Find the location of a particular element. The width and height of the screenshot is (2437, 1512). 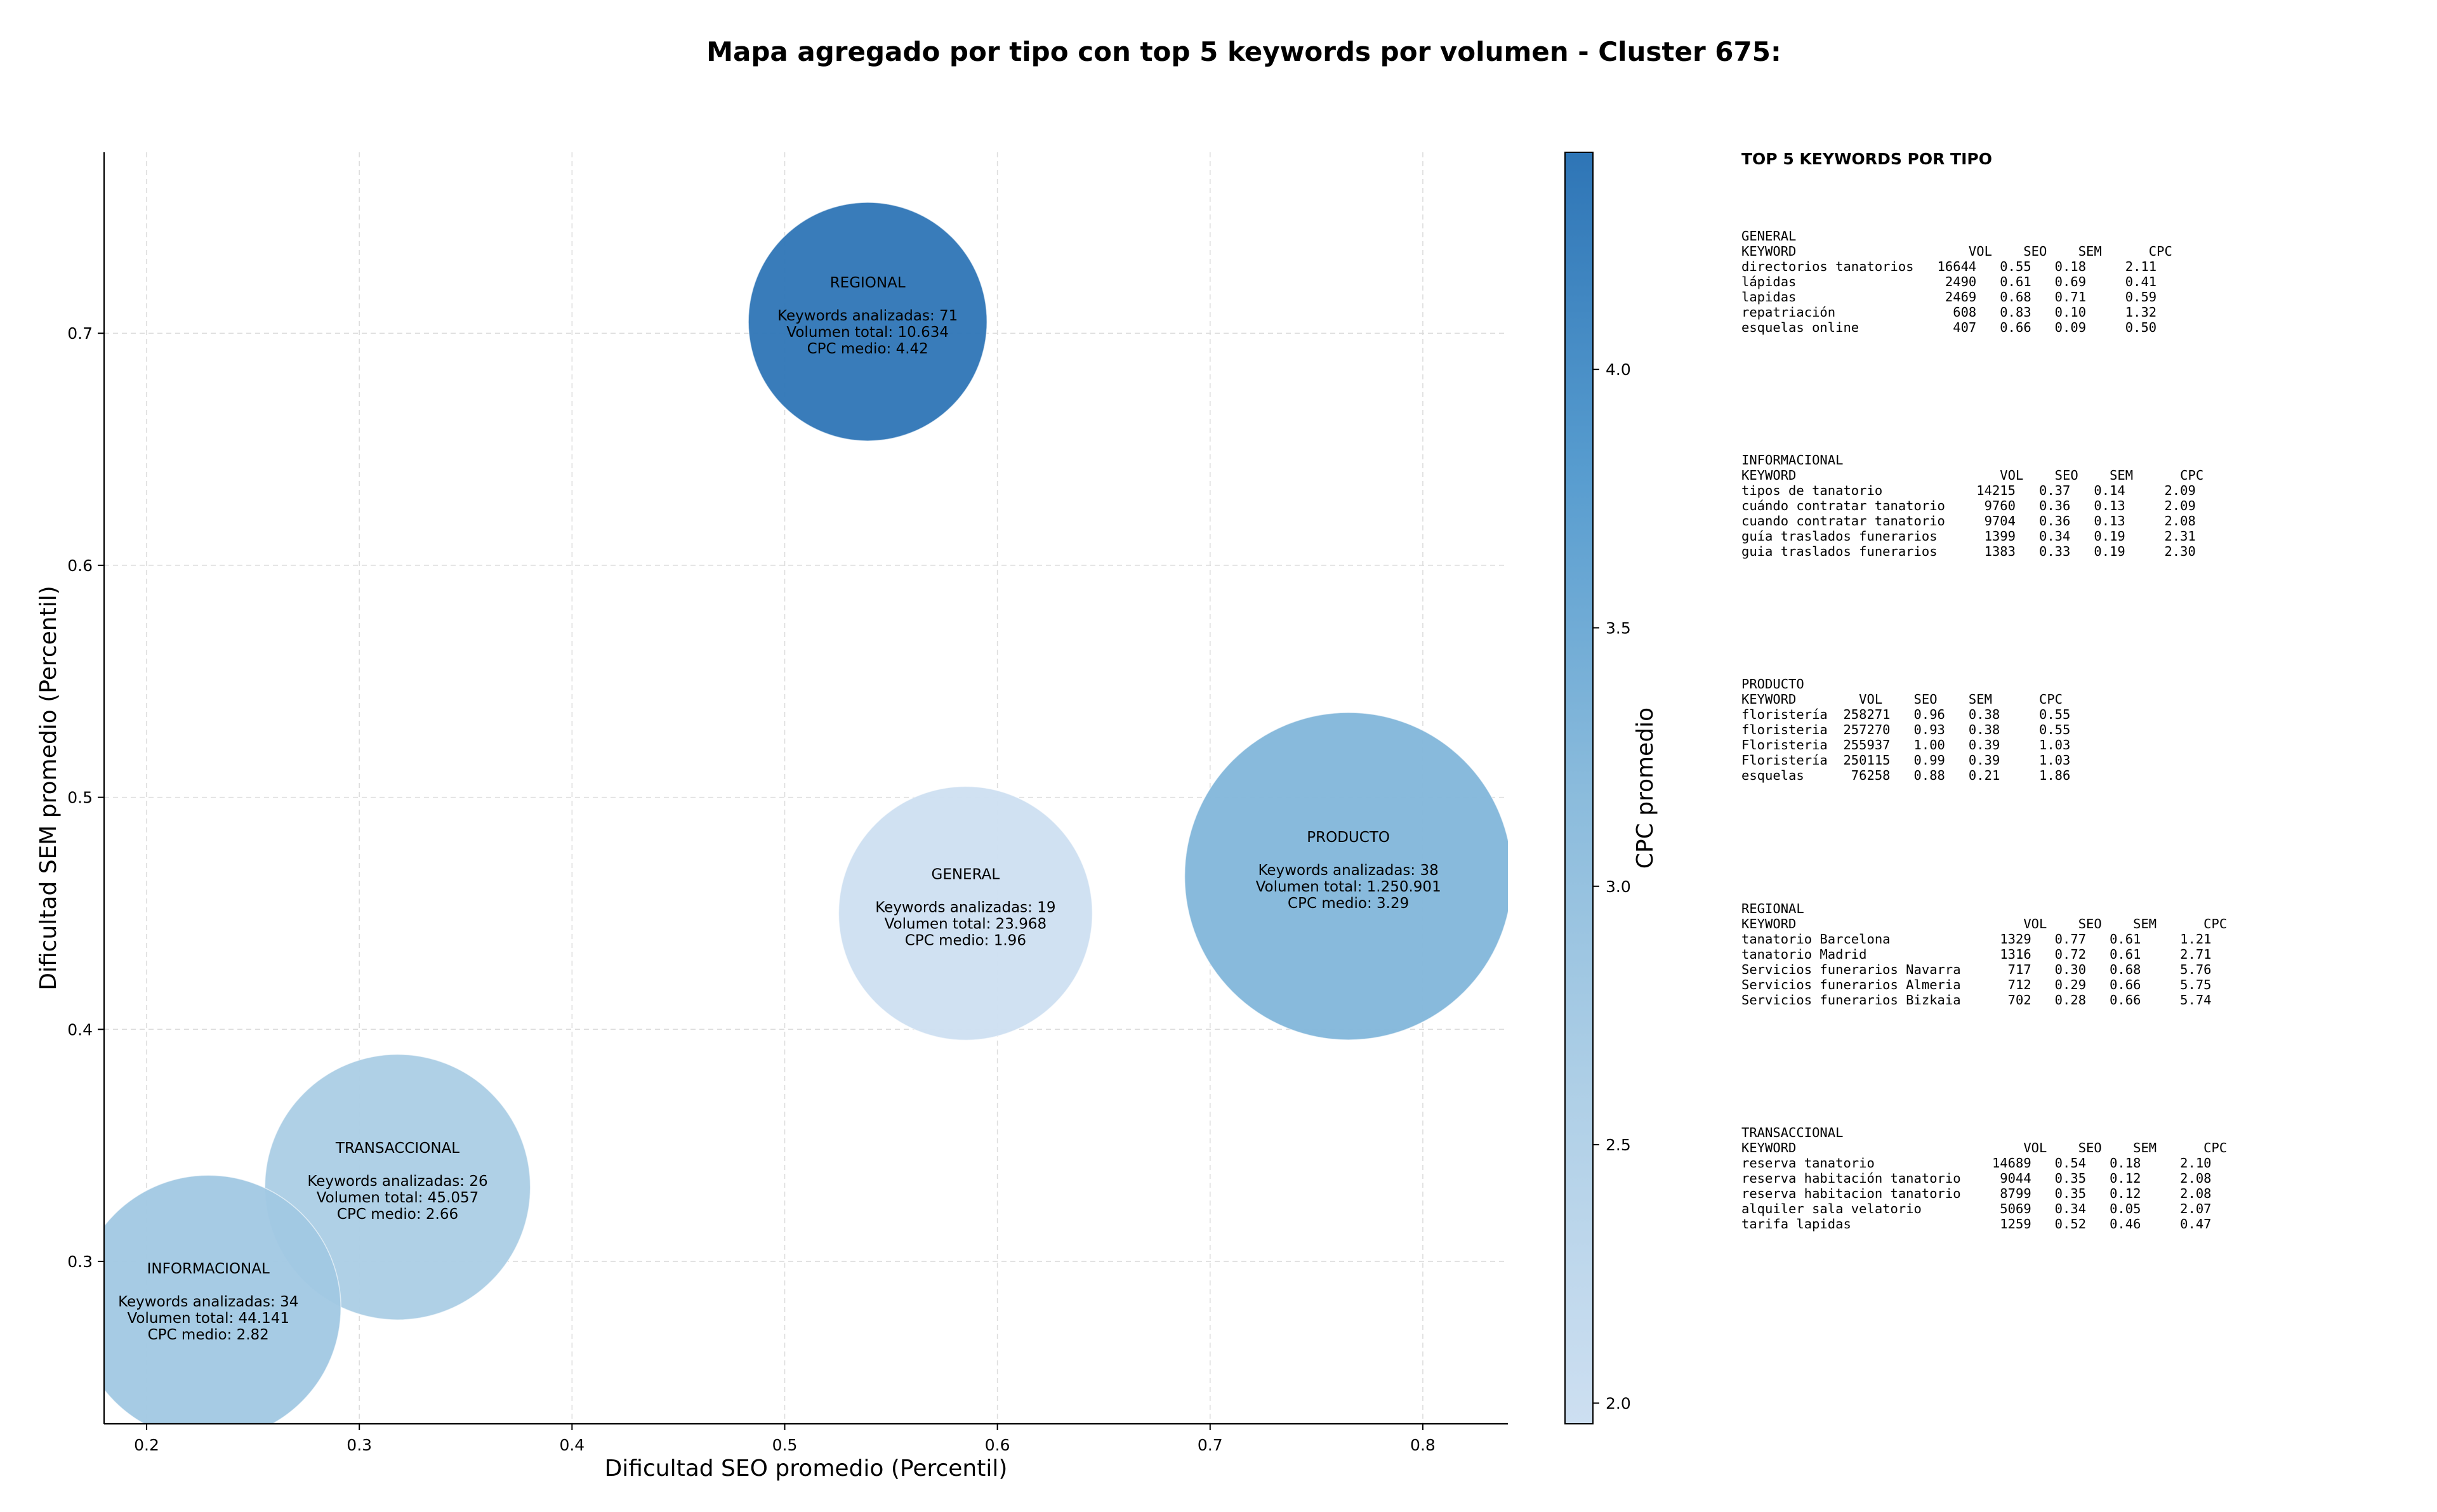

bubble-regional is located at coordinates (867, 322).